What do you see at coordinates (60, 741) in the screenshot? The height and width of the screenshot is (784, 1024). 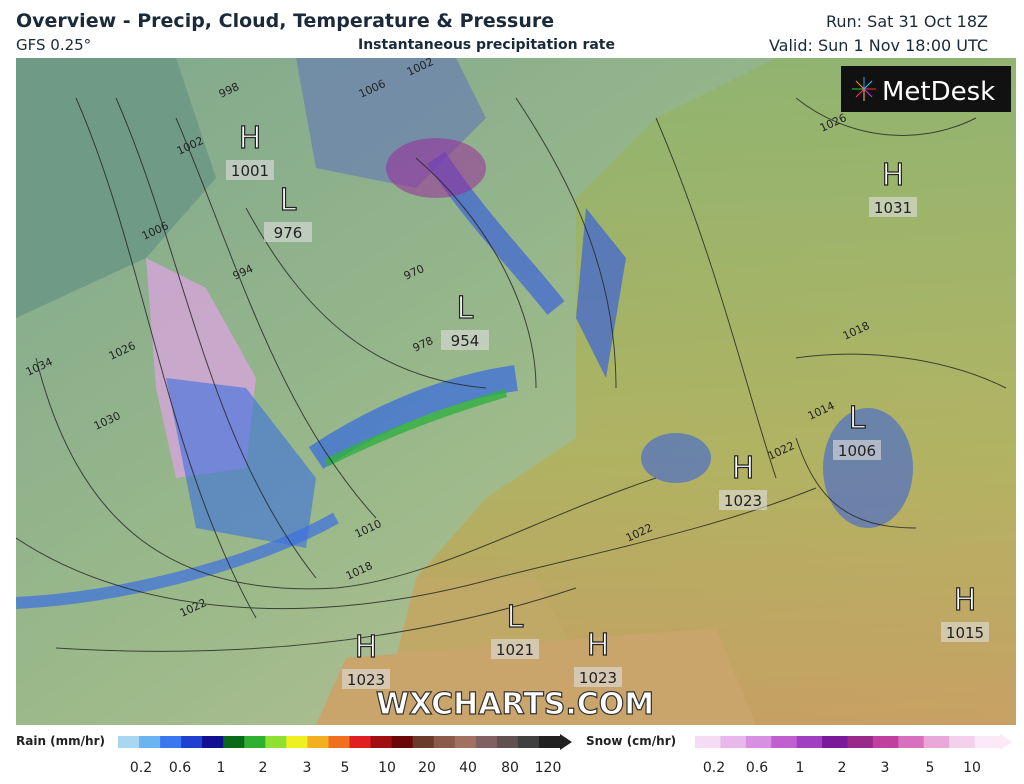 I see `rain-label: Rain (mm/hr)` at bounding box center [60, 741].